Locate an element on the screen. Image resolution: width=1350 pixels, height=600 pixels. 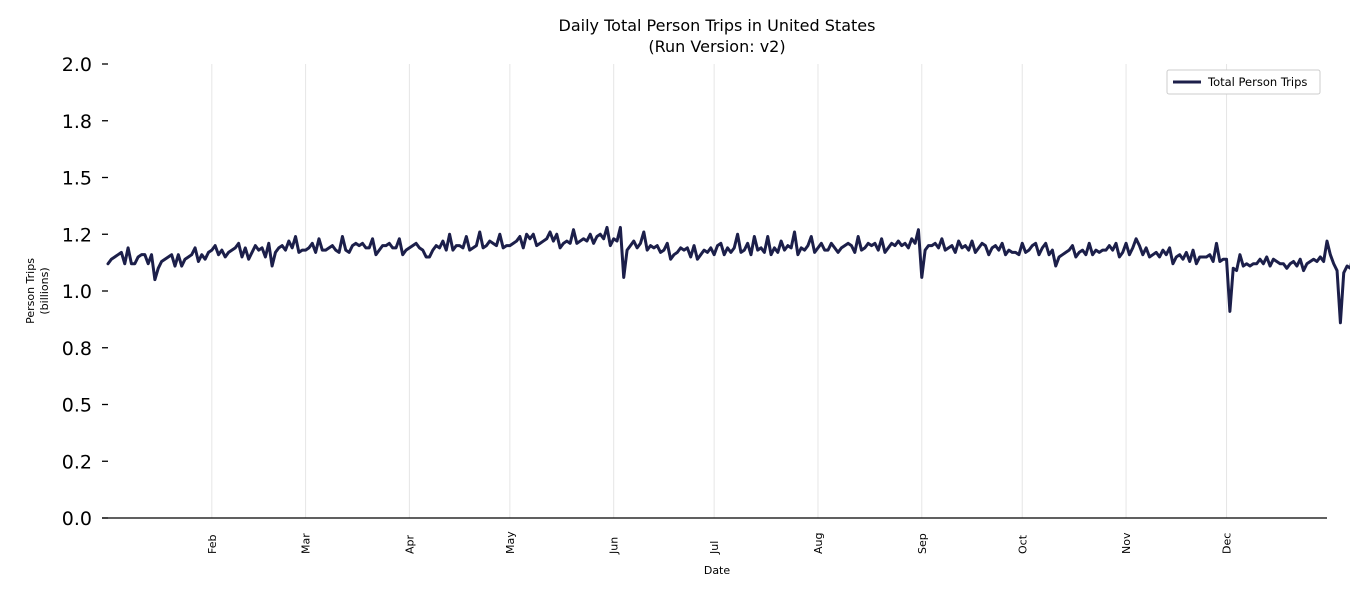
x-axis-label: Date is located at coordinates (717, 570).